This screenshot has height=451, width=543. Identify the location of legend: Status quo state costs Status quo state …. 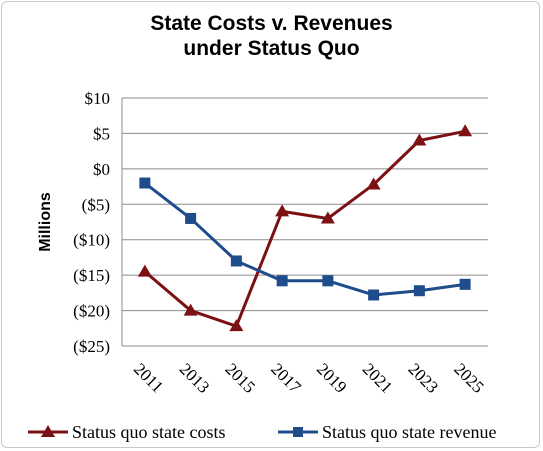
(271, 433).